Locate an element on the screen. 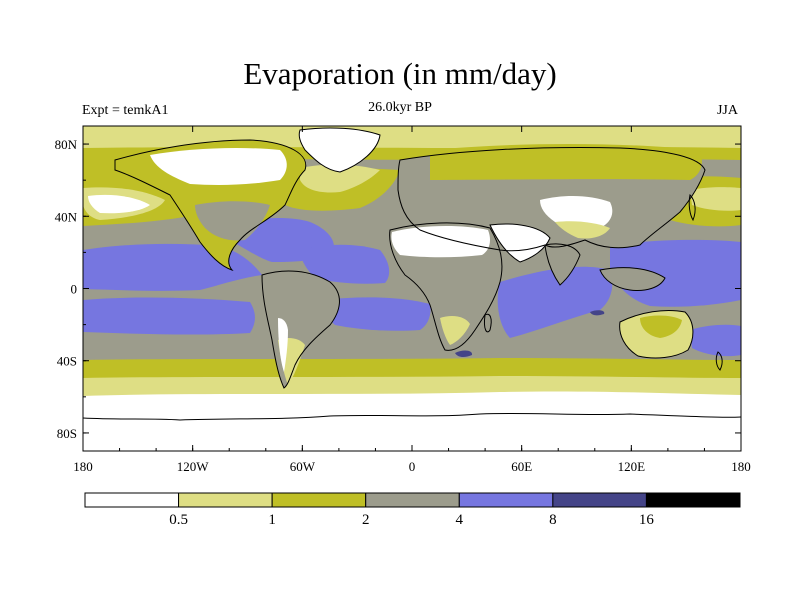  coastline-new-zealand is located at coordinates (719, 361).